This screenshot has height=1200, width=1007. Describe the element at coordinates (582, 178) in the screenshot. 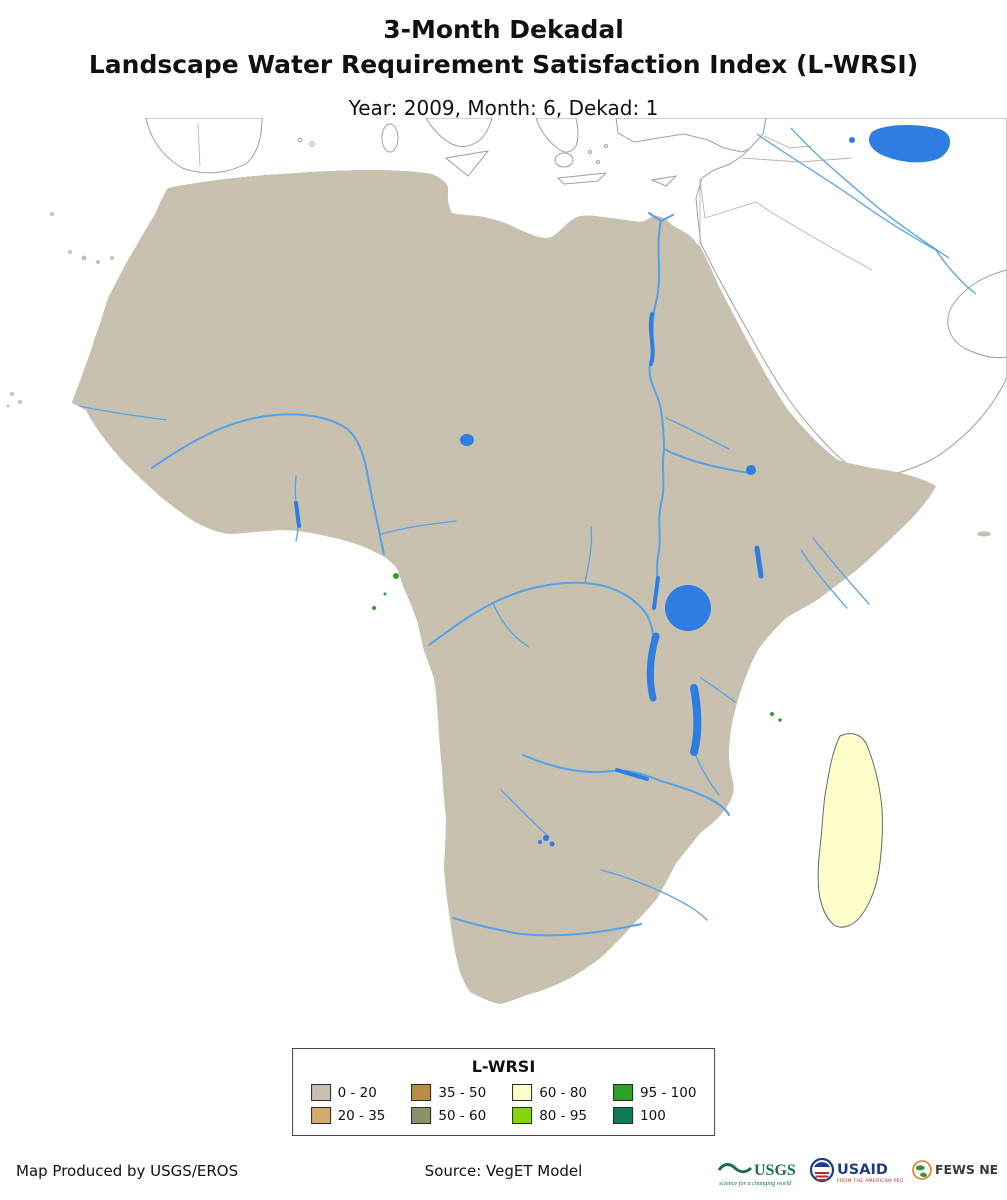

I see `crete` at that location.